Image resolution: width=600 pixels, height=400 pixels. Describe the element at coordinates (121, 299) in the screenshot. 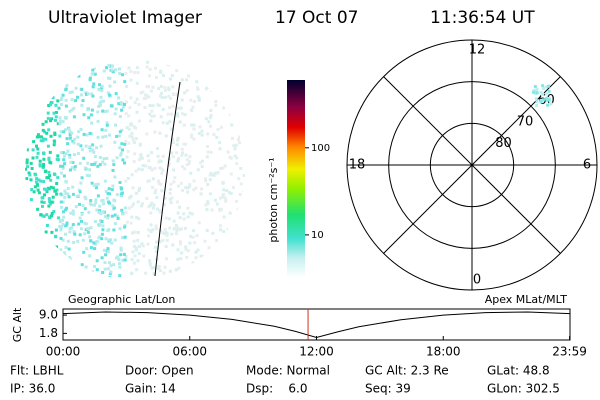

I see `timeline-left-label: Geographic Lat/Lon` at that location.